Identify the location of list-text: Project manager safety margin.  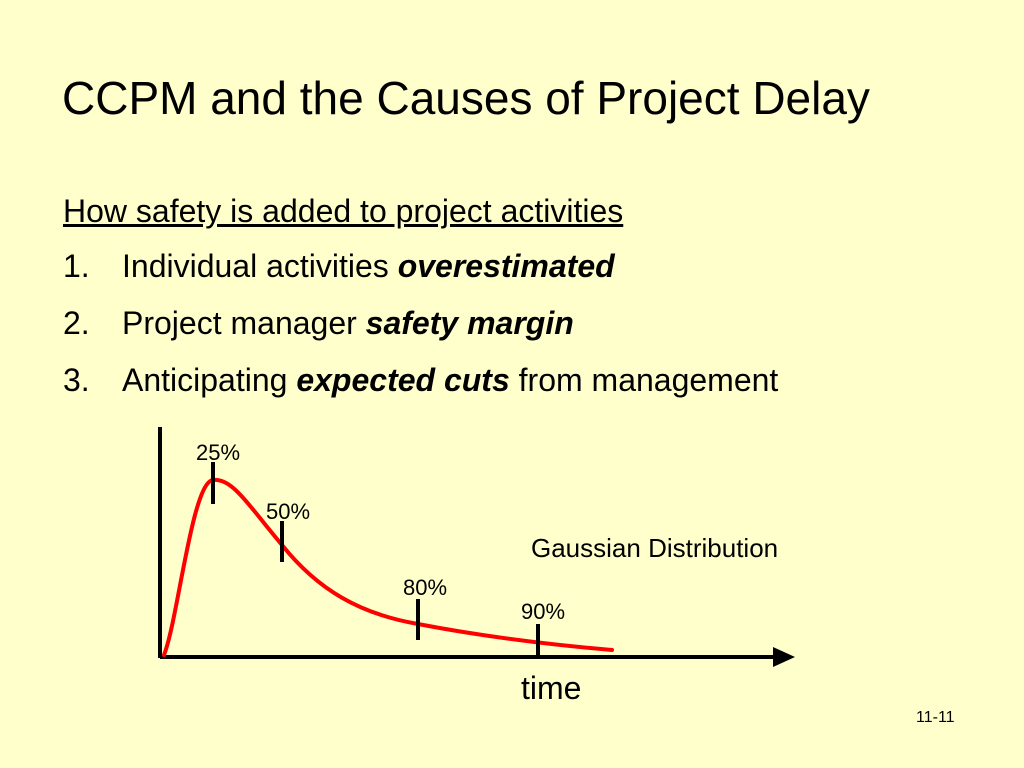
(348, 323).